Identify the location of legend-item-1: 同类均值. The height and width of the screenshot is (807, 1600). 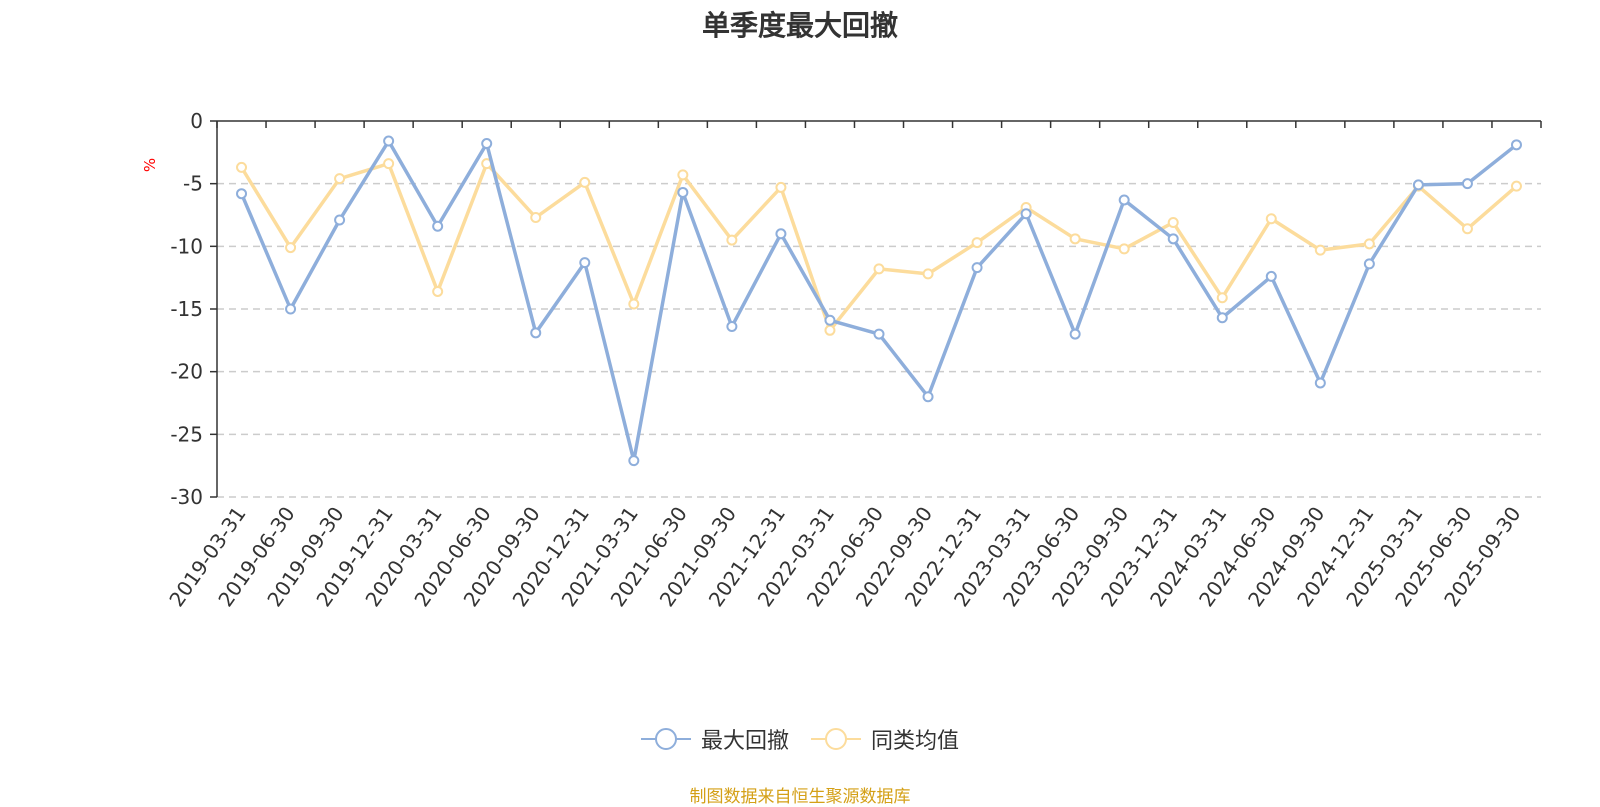
(885, 739).